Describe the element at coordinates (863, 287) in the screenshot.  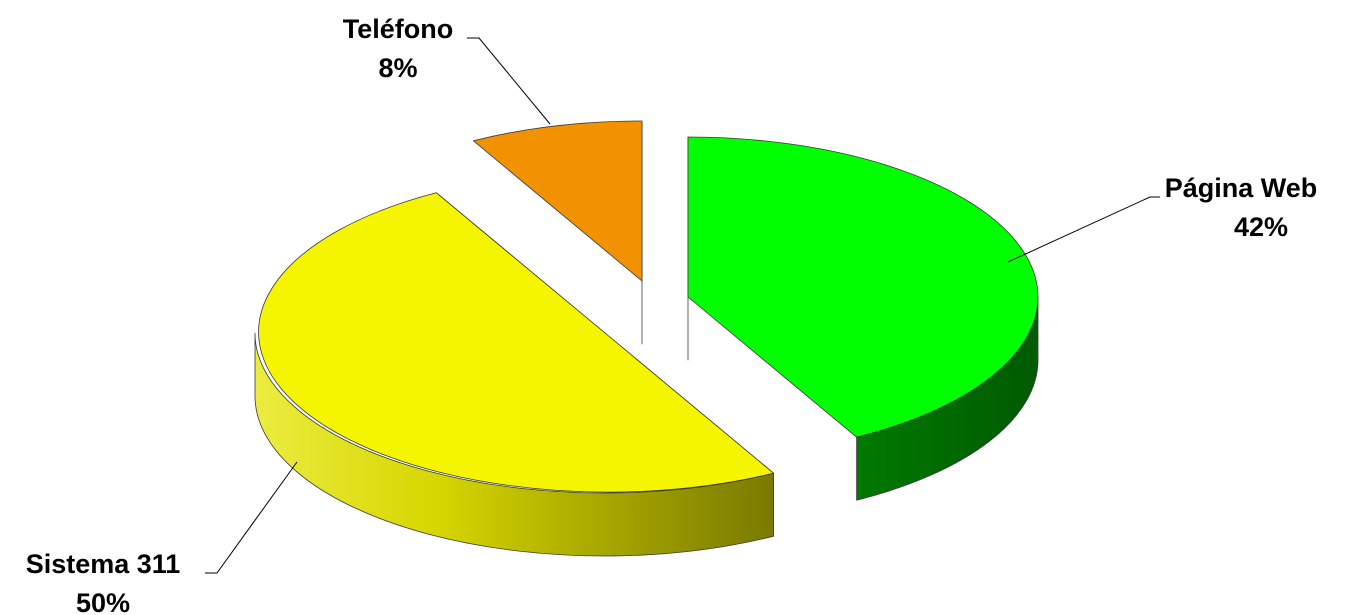
I see `pie-slice-0-top` at that location.